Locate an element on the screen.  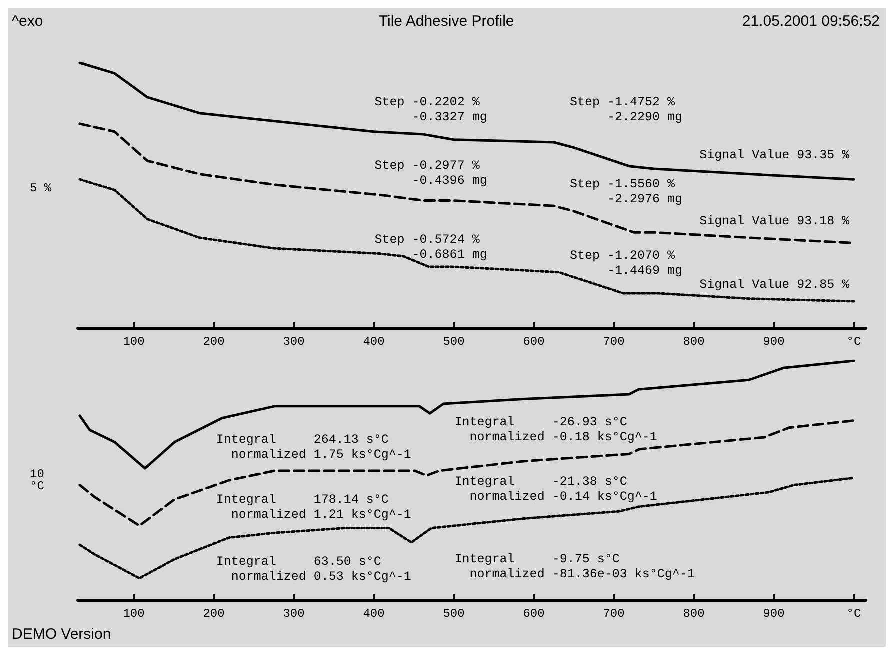
y-axis-title: 10 °C is located at coordinates (41, 481).